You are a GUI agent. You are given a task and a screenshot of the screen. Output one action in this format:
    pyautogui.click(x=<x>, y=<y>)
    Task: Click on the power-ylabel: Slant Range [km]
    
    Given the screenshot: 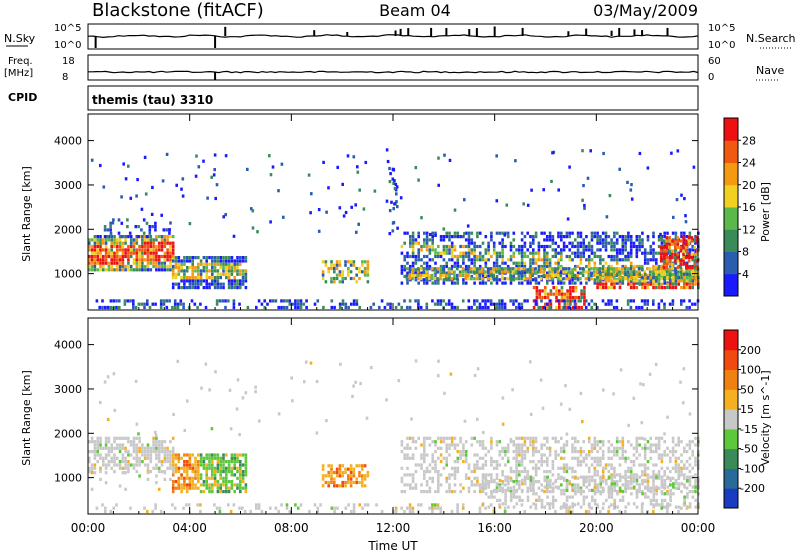 What is the action you would take?
    pyautogui.click(x=26, y=214)
    